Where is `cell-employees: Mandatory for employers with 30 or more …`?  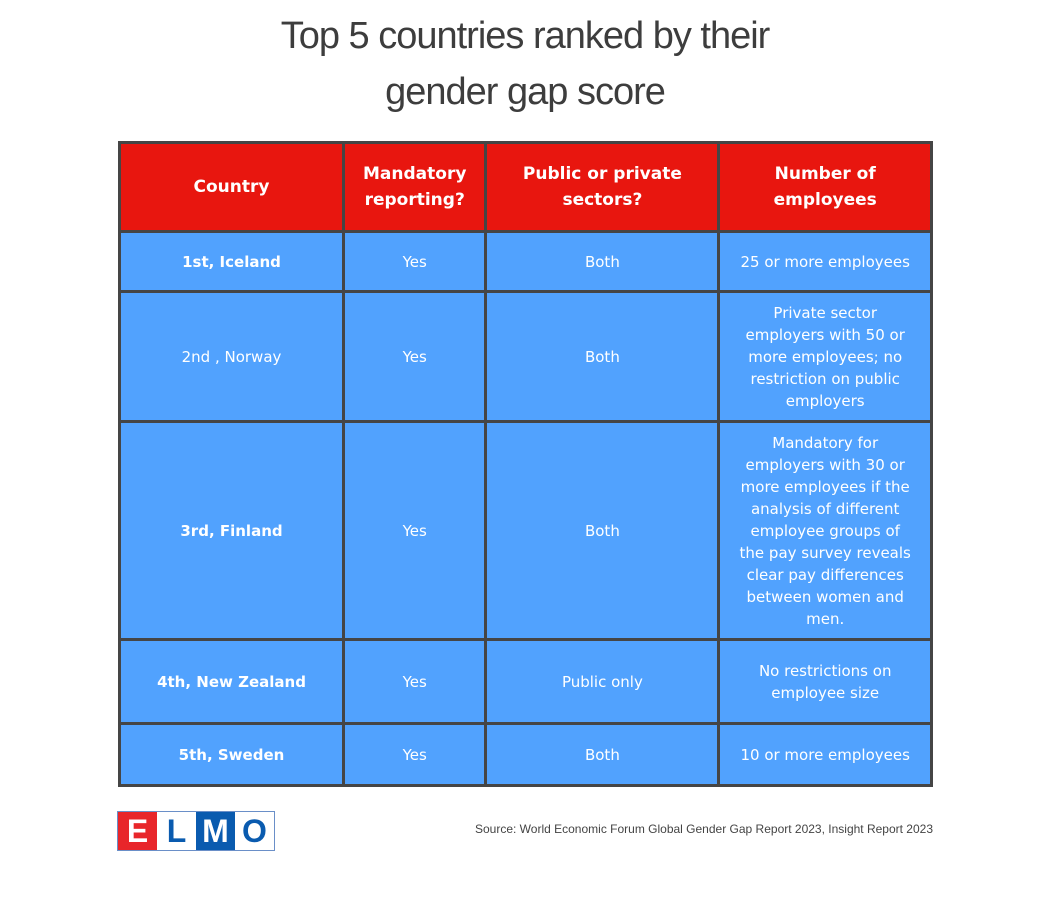
cell-employees: Mandatory for employers with 30 or more … is located at coordinates (825, 530).